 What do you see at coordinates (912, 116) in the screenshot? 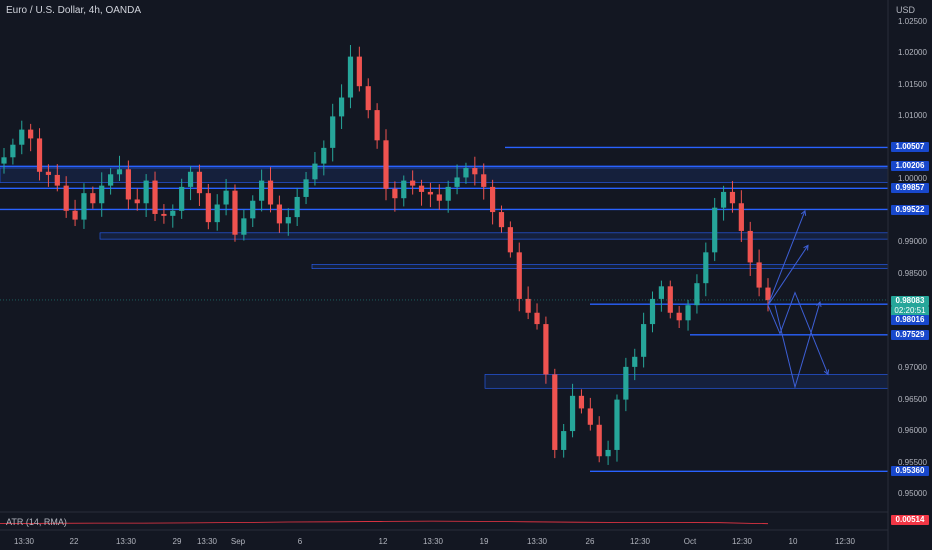
I see `price-axis-tick: 1.01000` at bounding box center [912, 116].